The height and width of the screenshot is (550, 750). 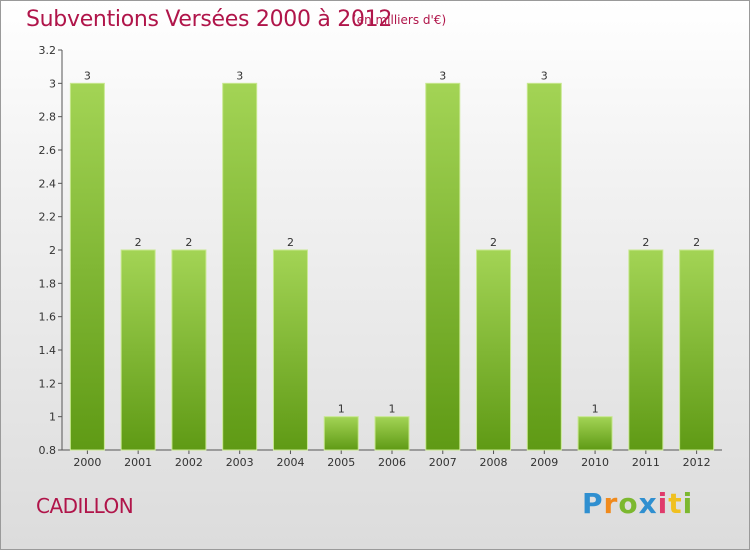 What do you see at coordinates (48, 317) in the screenshot?
I see `y-tick-label: 1.6` at bounding box center [48, 317].